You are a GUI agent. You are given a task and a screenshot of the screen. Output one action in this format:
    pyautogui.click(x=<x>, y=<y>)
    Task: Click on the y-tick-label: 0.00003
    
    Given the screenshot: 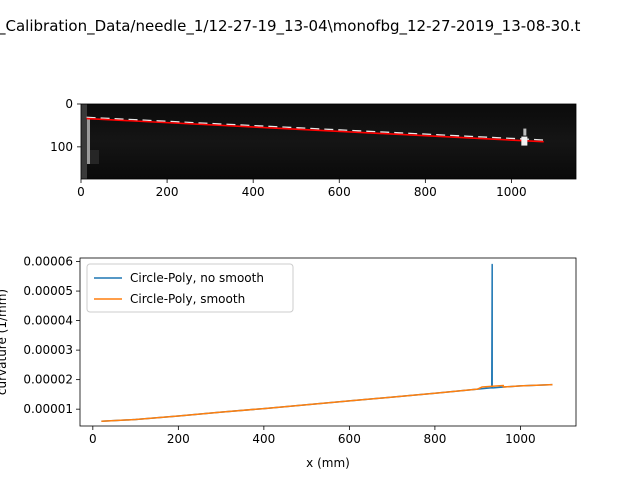 What is the action you would take?
    pyautogui.click(x=48, y=350)
    